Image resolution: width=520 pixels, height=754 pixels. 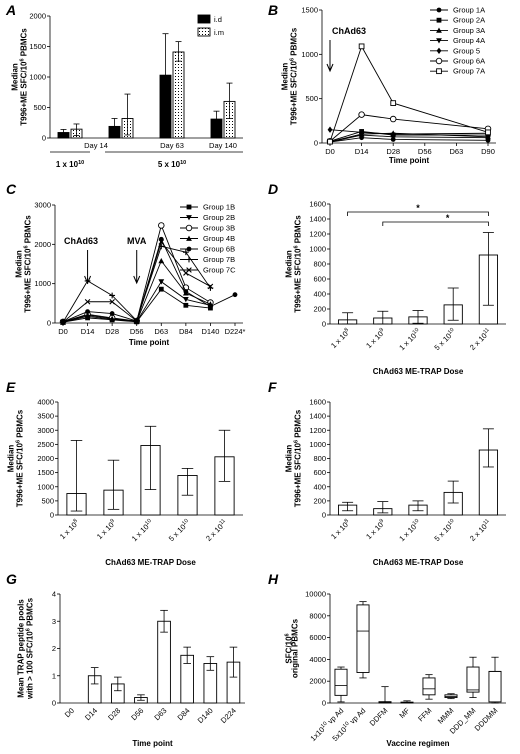 I want to click on x-tick-label: 2 x 1011, so click(x=480, y=339).